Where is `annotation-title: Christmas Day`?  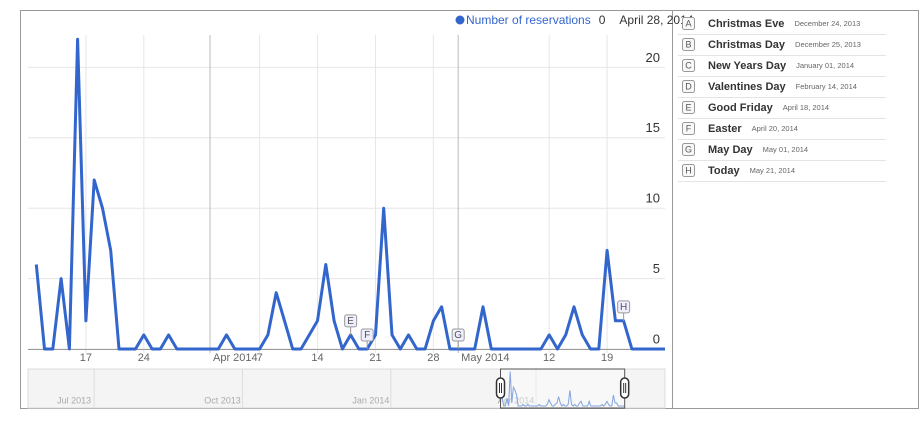
annotation-title: Christmas Day is located at coordinates (747, 45).